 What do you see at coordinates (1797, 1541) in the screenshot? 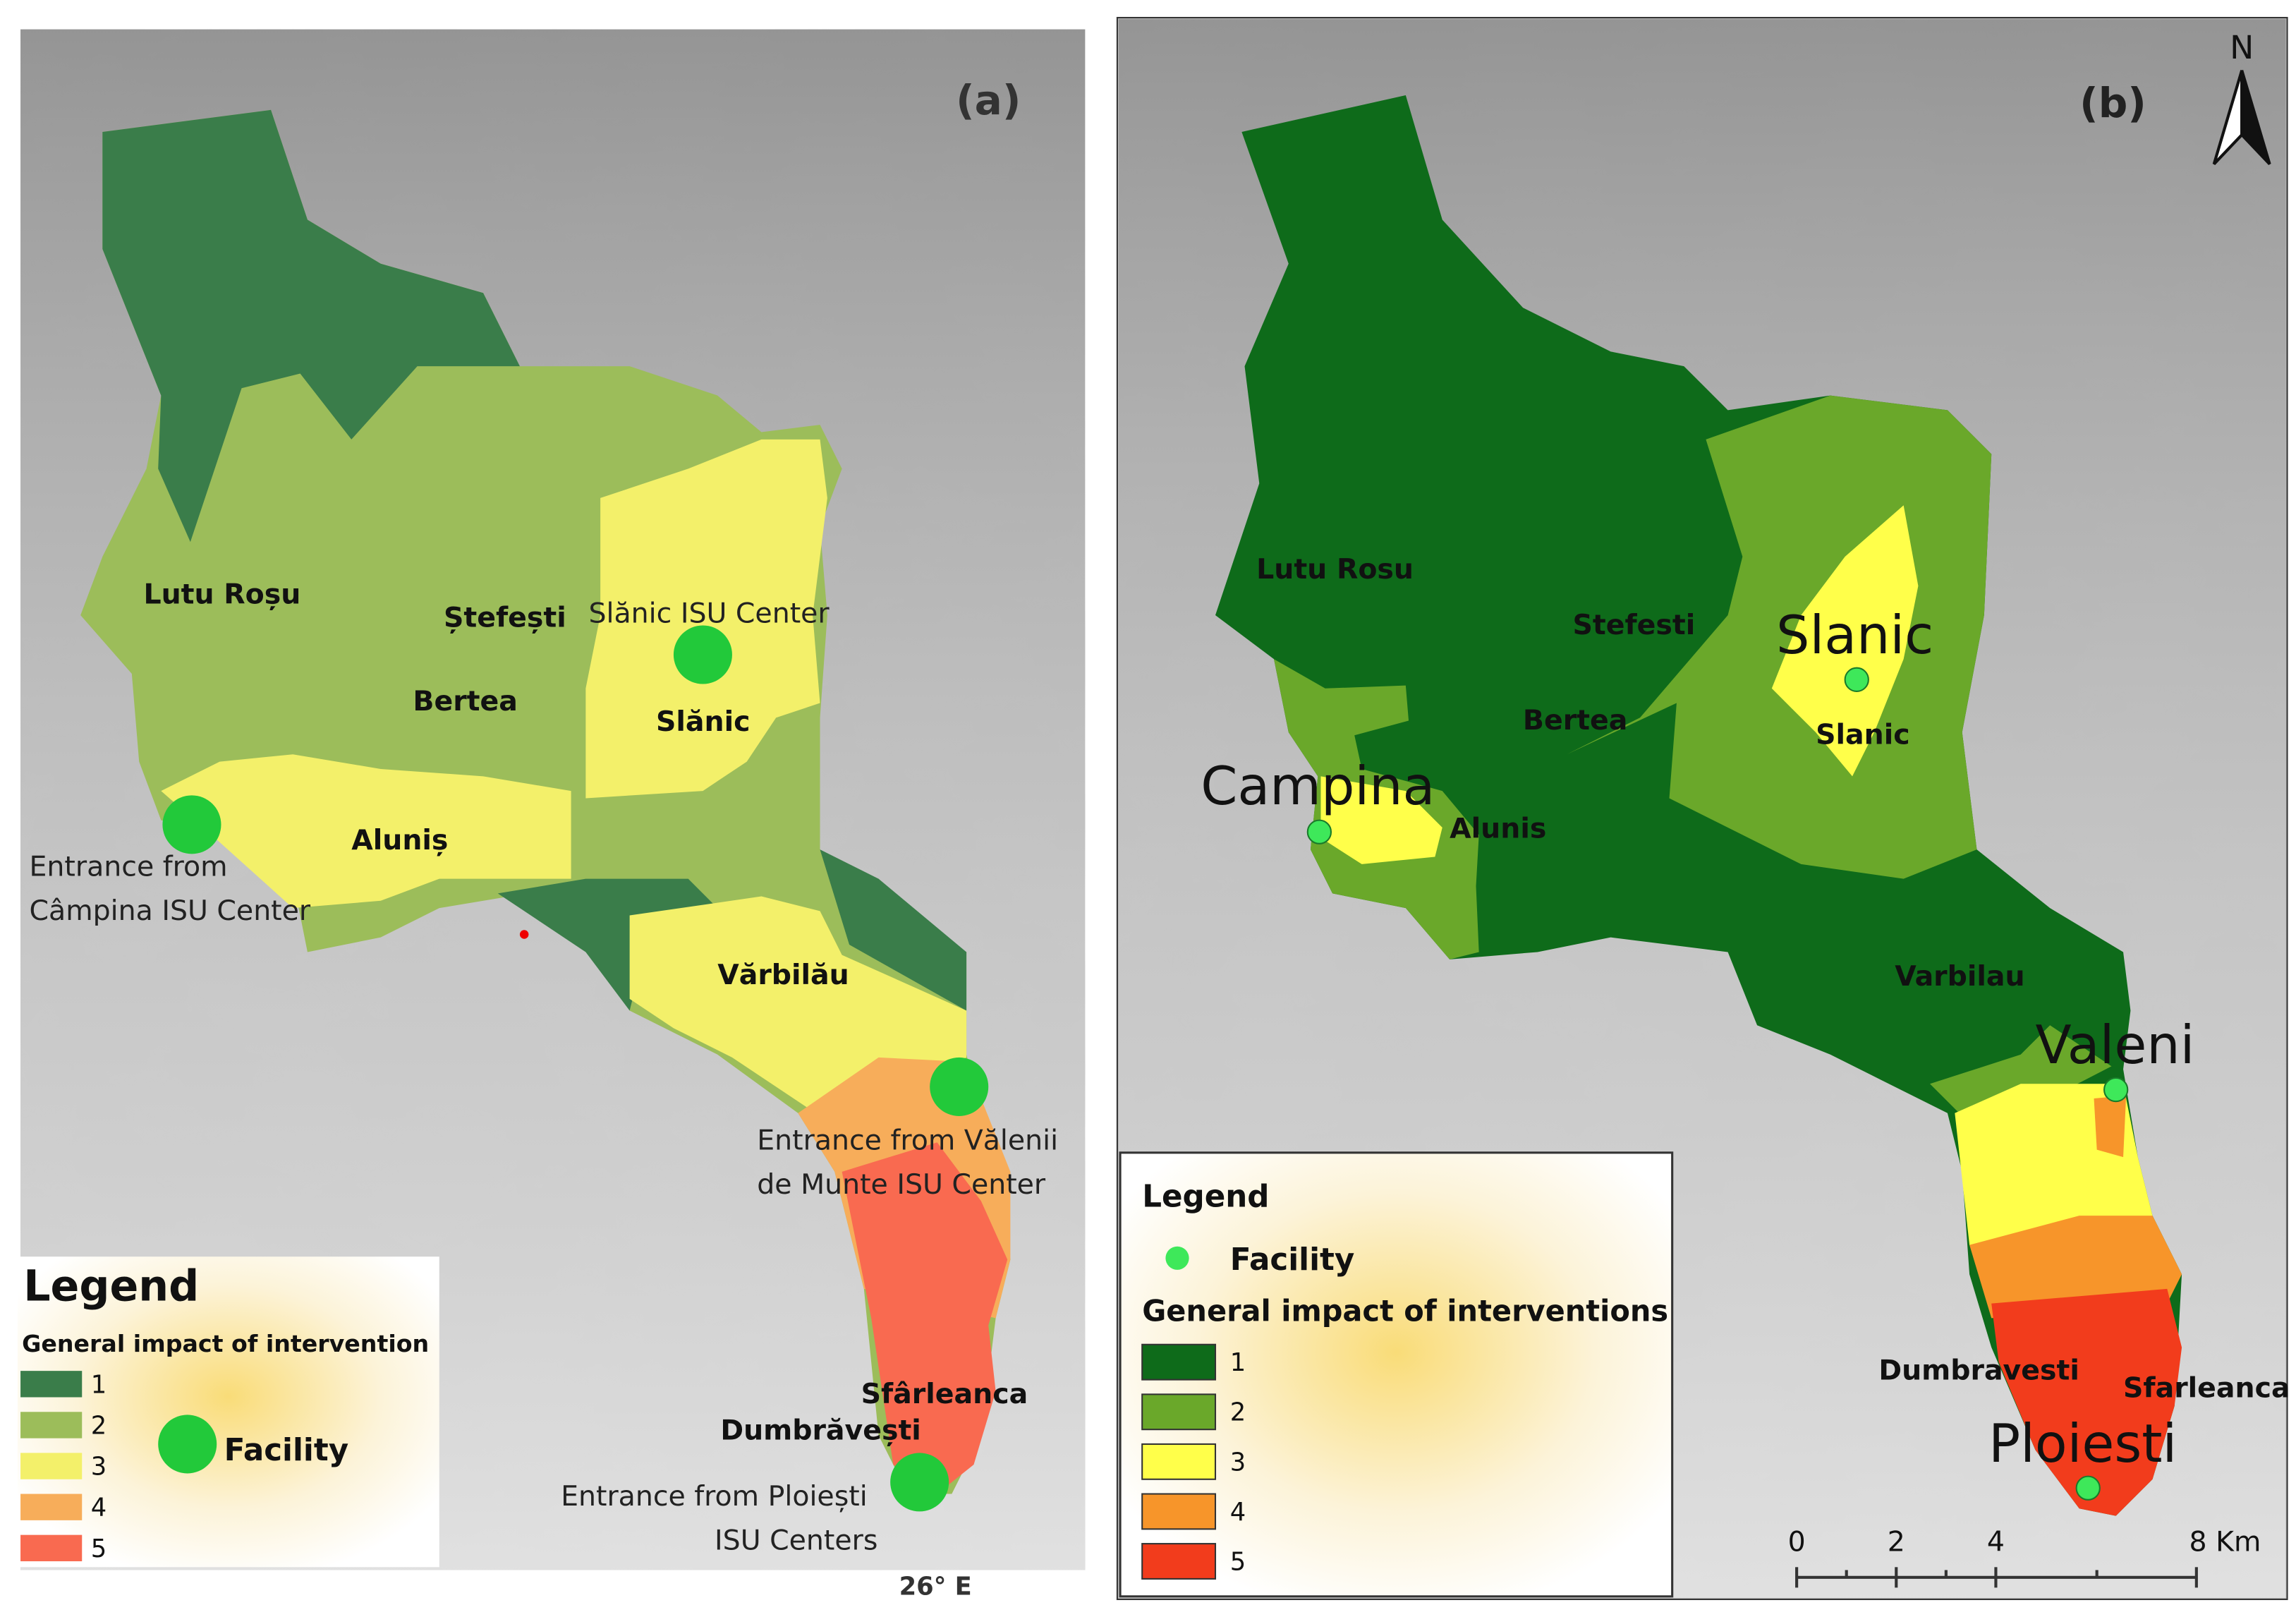
I see `scale-label: 0` at bounding box center [1797, 1541].